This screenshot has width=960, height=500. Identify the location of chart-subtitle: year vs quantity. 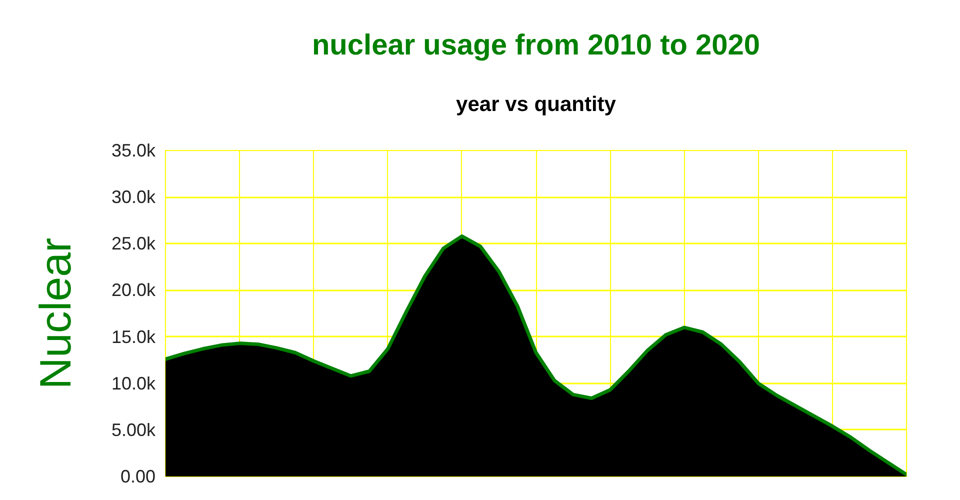
(536, 104).